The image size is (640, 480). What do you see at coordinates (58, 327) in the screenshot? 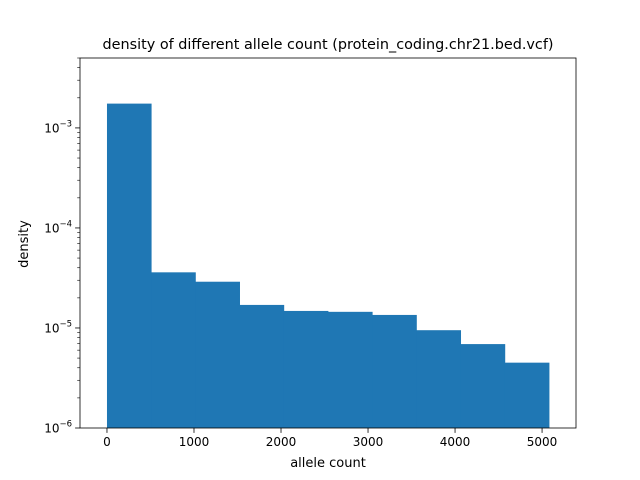
I see `y-tick-label: 10⁻⁵` at bounding box center [58, 327].